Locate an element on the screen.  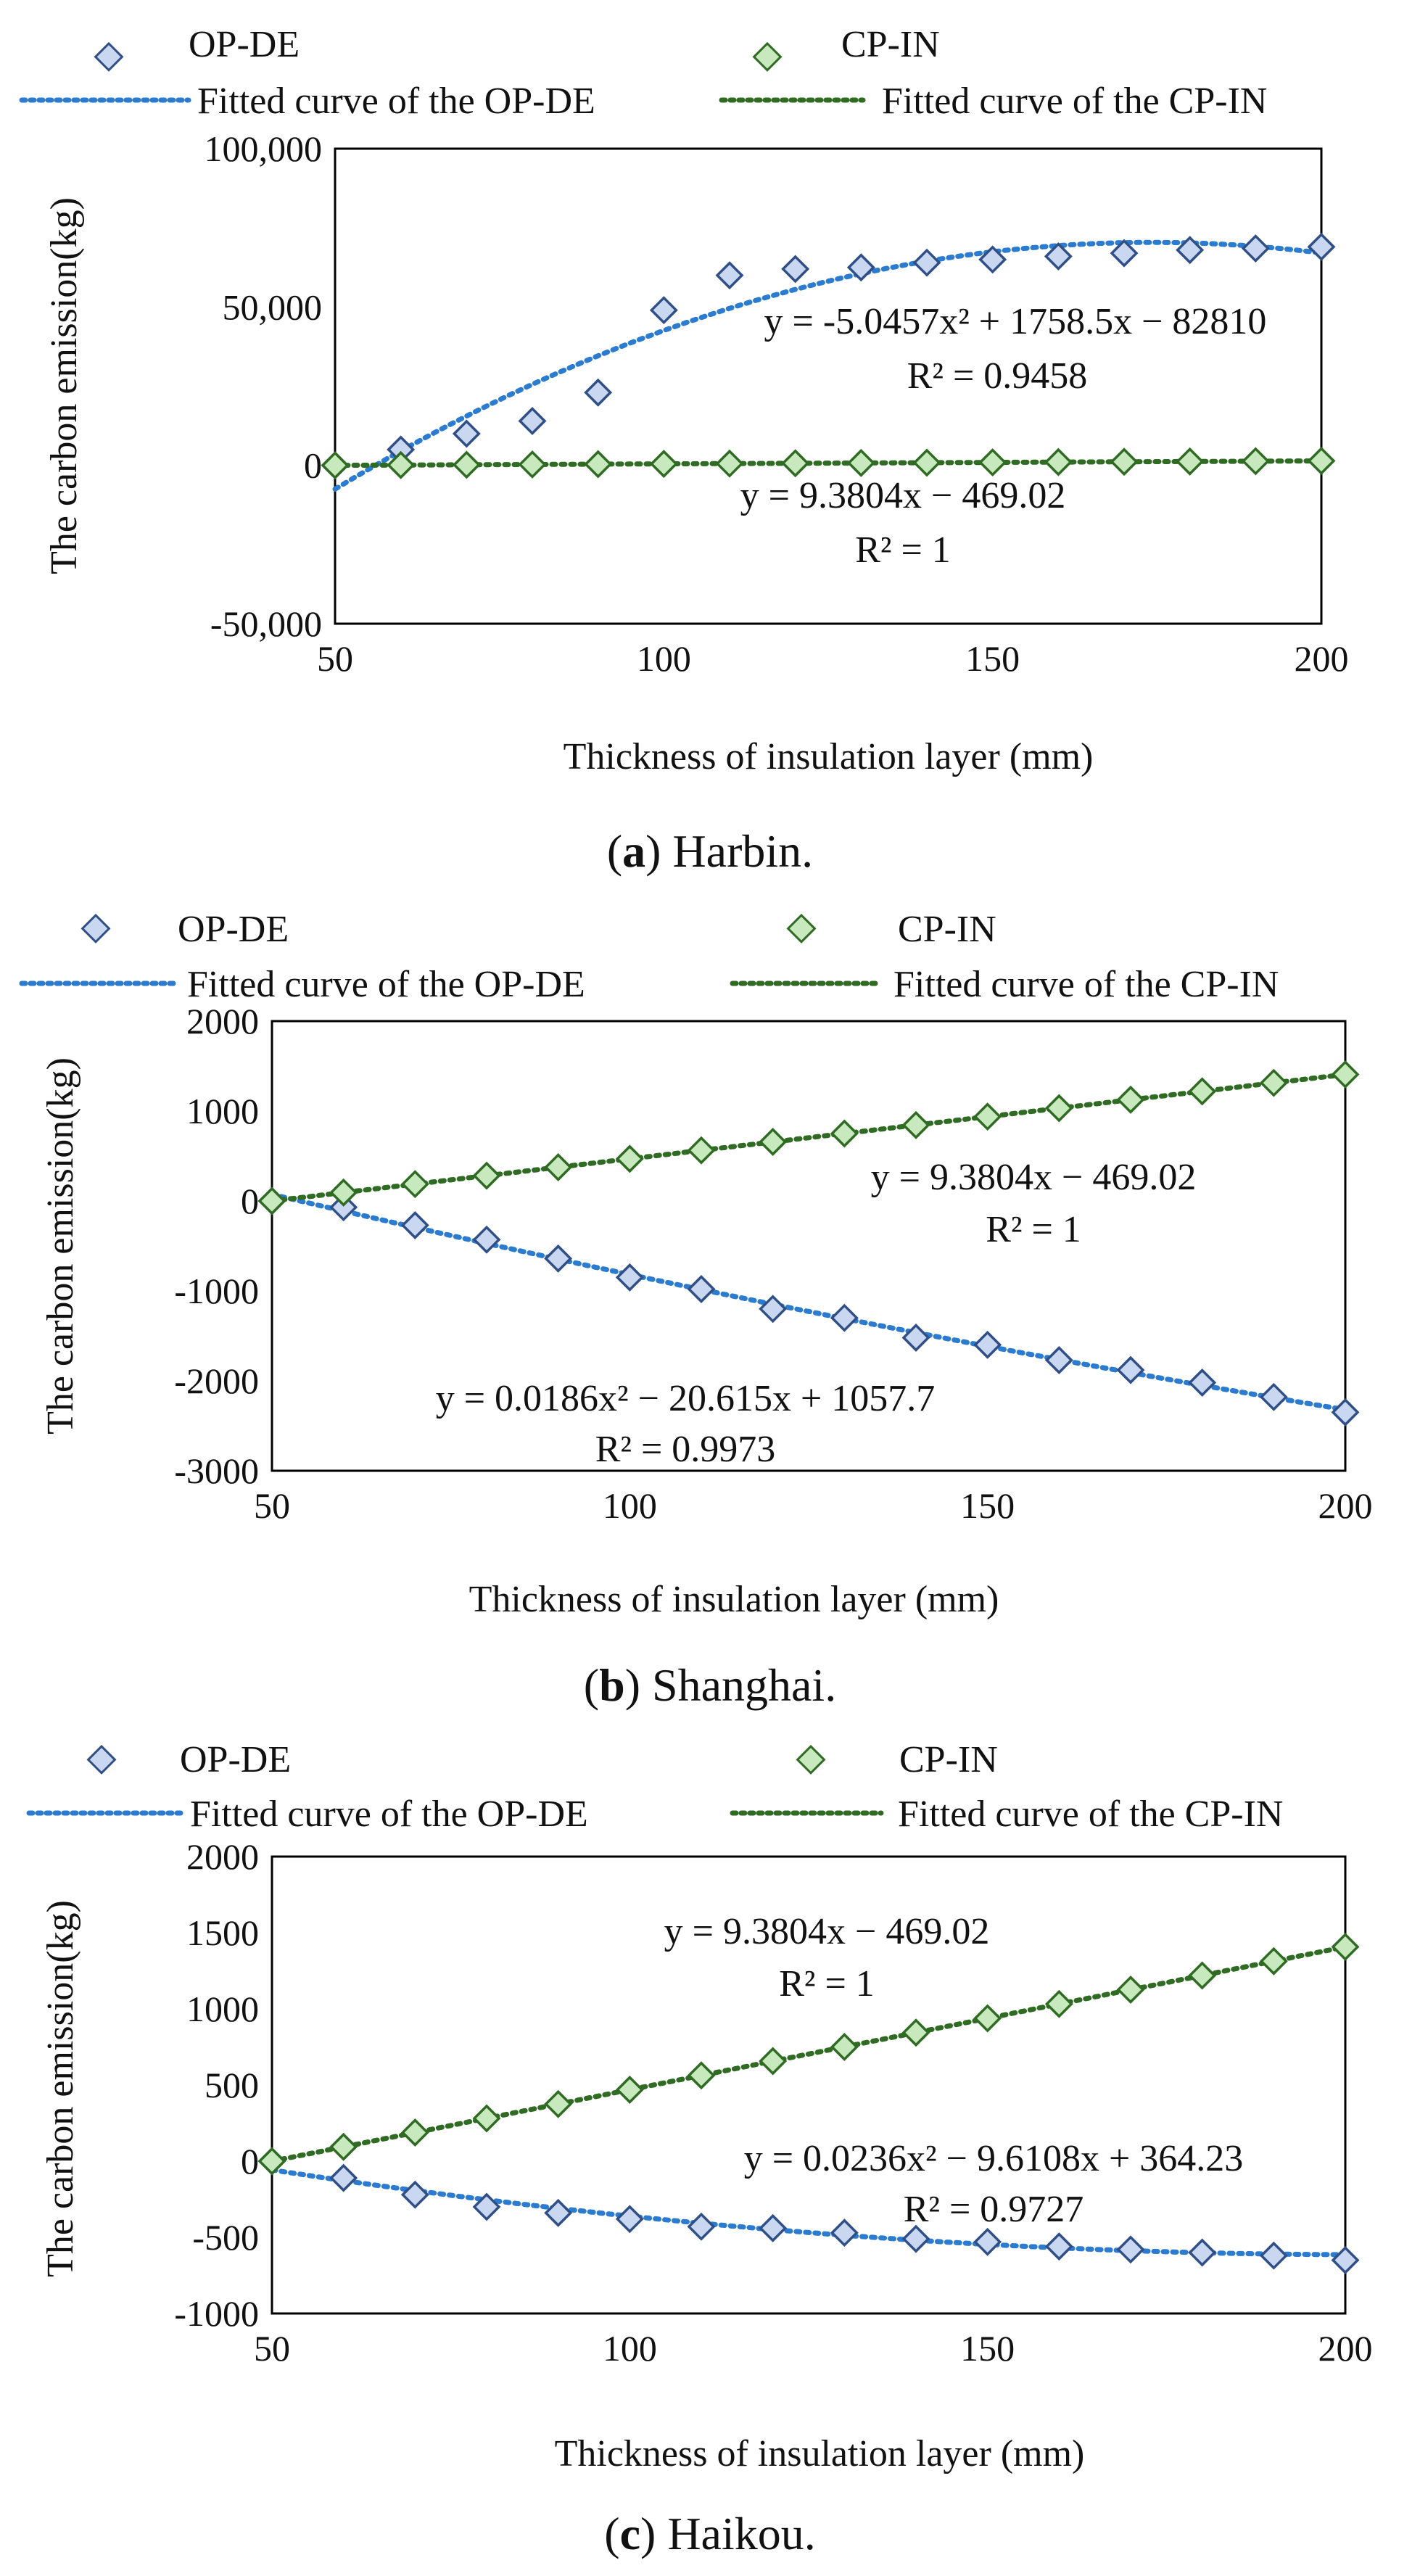
x-tick-label: 150 is located at coordinates (987, 1505).